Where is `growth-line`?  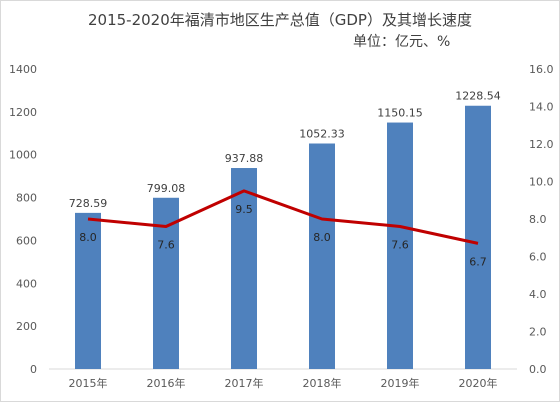
growth-line is located at coordinates (283, 217).